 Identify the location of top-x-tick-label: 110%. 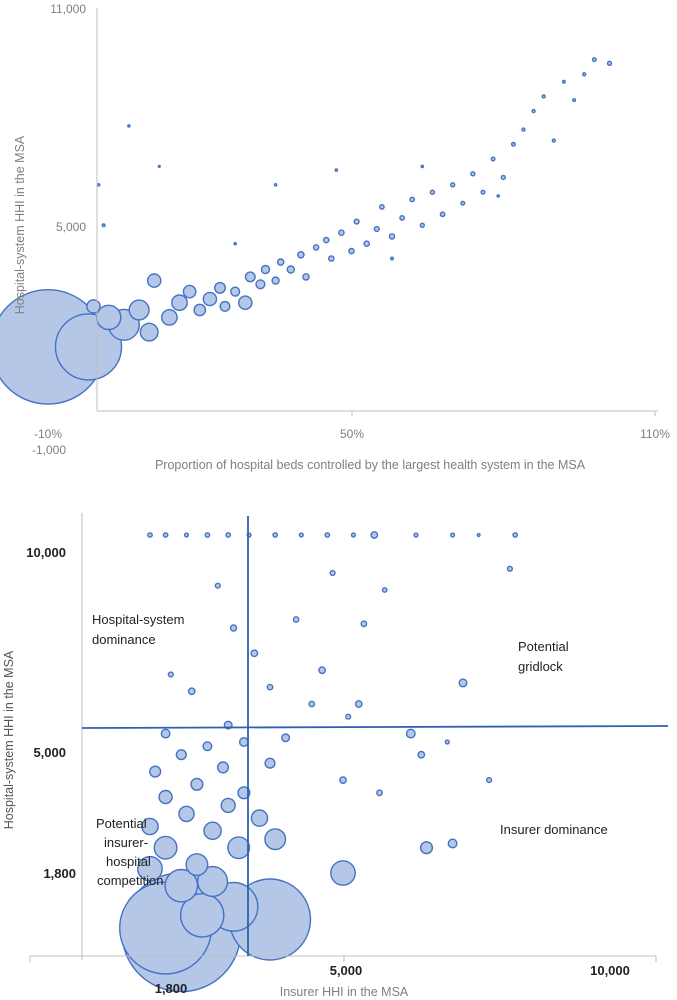
(655, 434).